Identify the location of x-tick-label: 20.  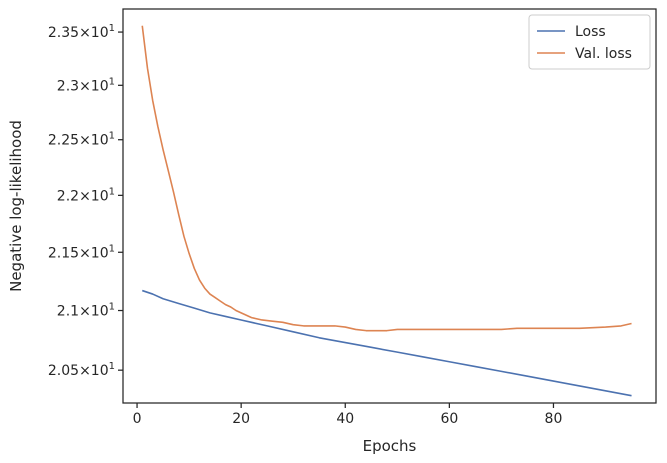
(241, 419).